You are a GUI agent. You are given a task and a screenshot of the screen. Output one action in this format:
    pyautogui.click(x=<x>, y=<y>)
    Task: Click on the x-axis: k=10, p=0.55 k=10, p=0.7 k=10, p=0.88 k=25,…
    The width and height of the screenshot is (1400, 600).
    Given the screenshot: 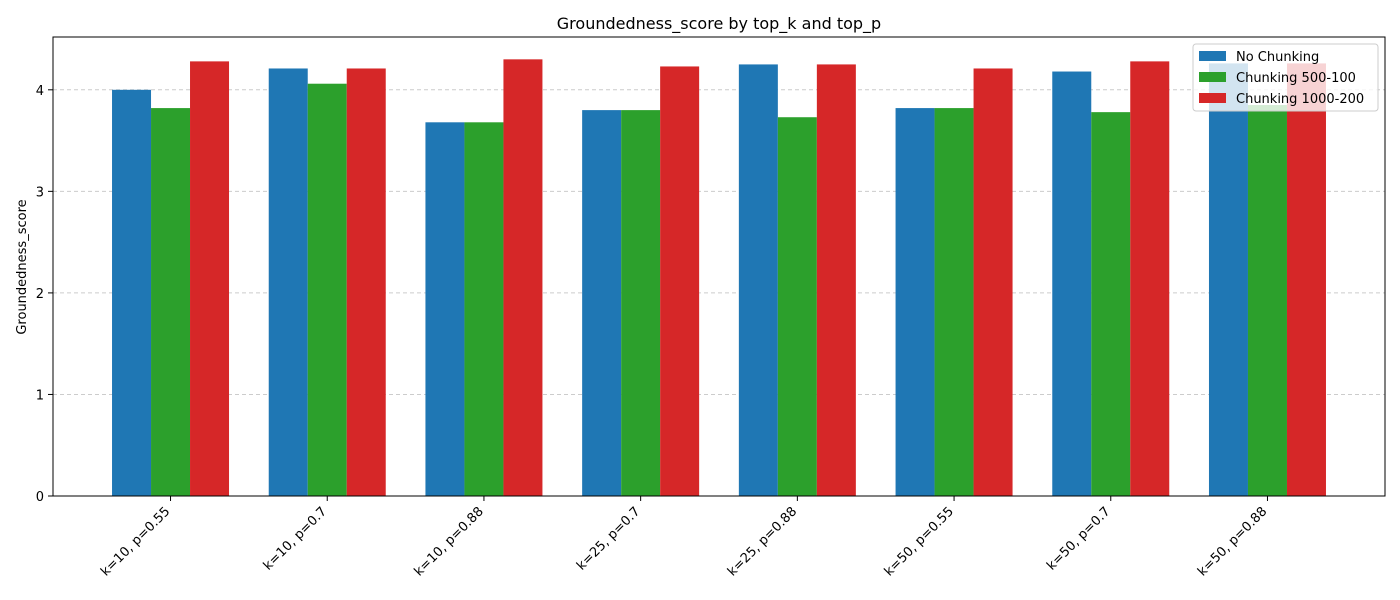 What is the action you would take?
    pyautogui.click(x=684, y=537)
    